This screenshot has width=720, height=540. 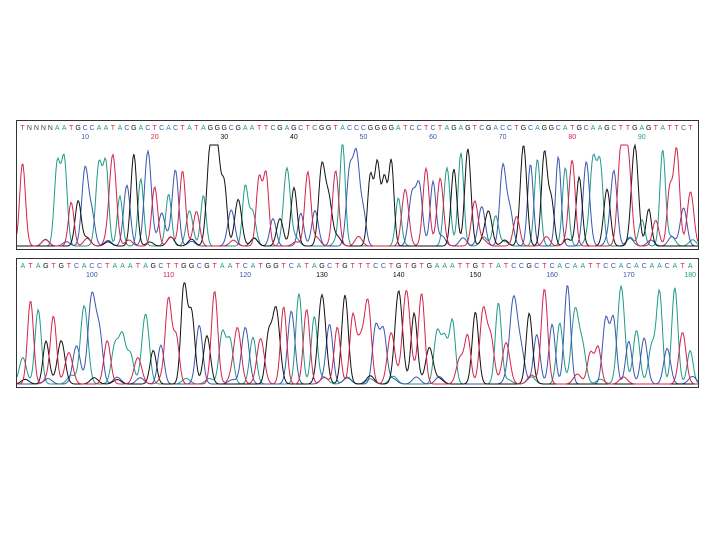 What do you see at coordinates (294, 137) in the screenshot?
I see `position-label: 40` at bounding box center [294, 137].